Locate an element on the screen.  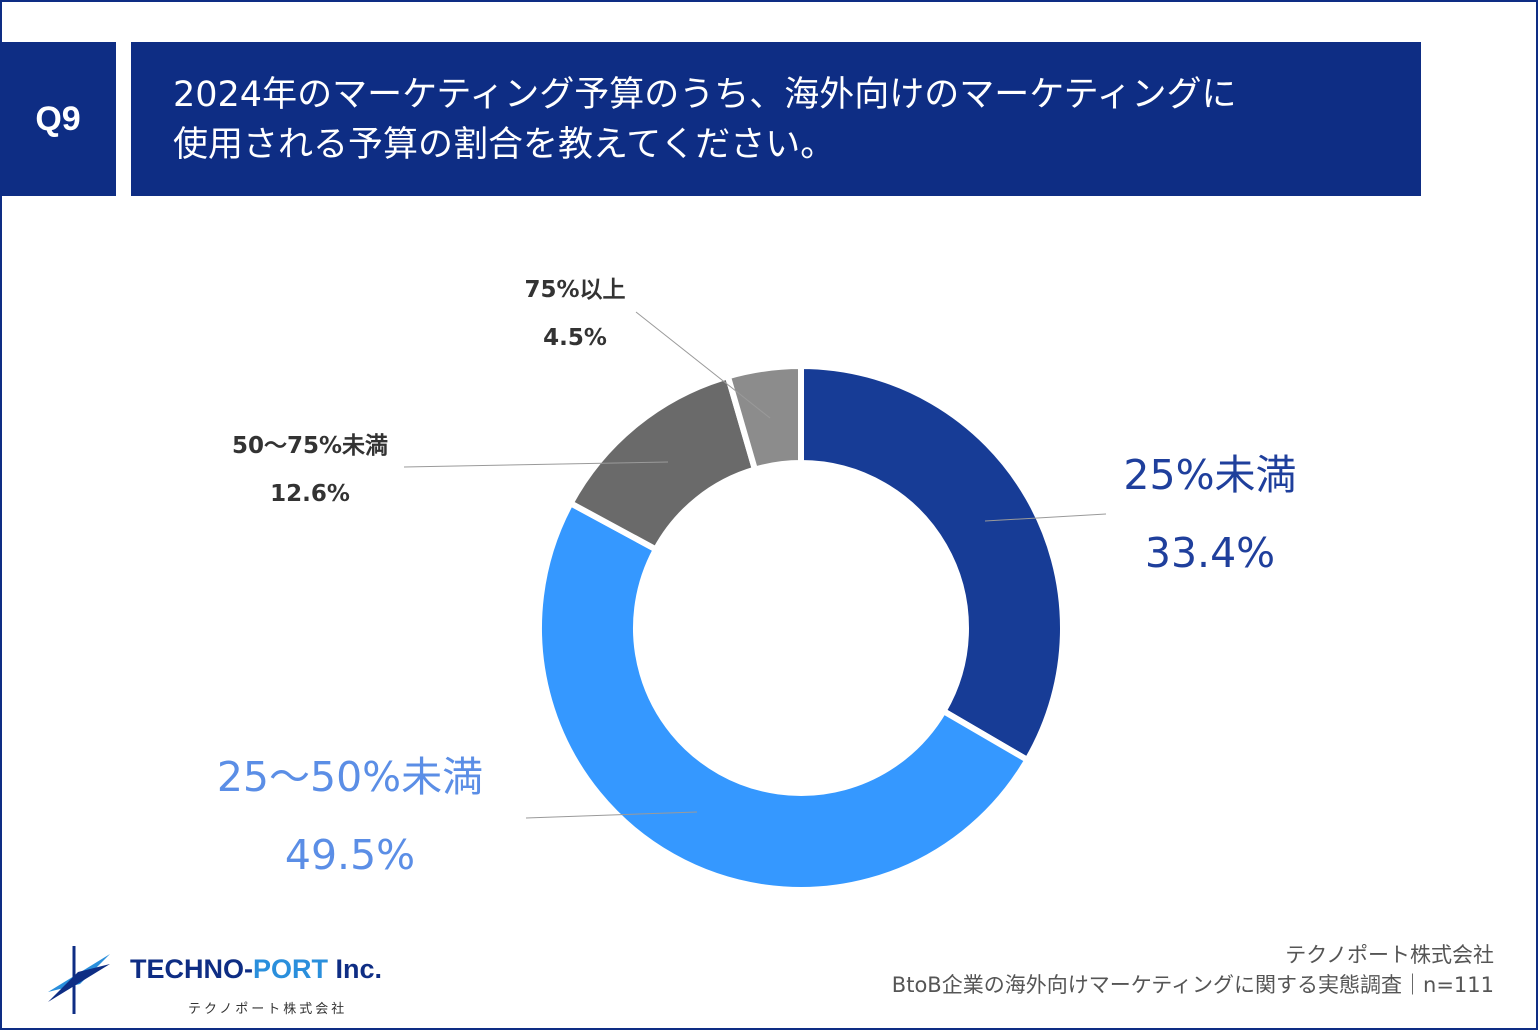
logo-subtitle: テクノポート株式会社 is located at coordinates (268, 1009).